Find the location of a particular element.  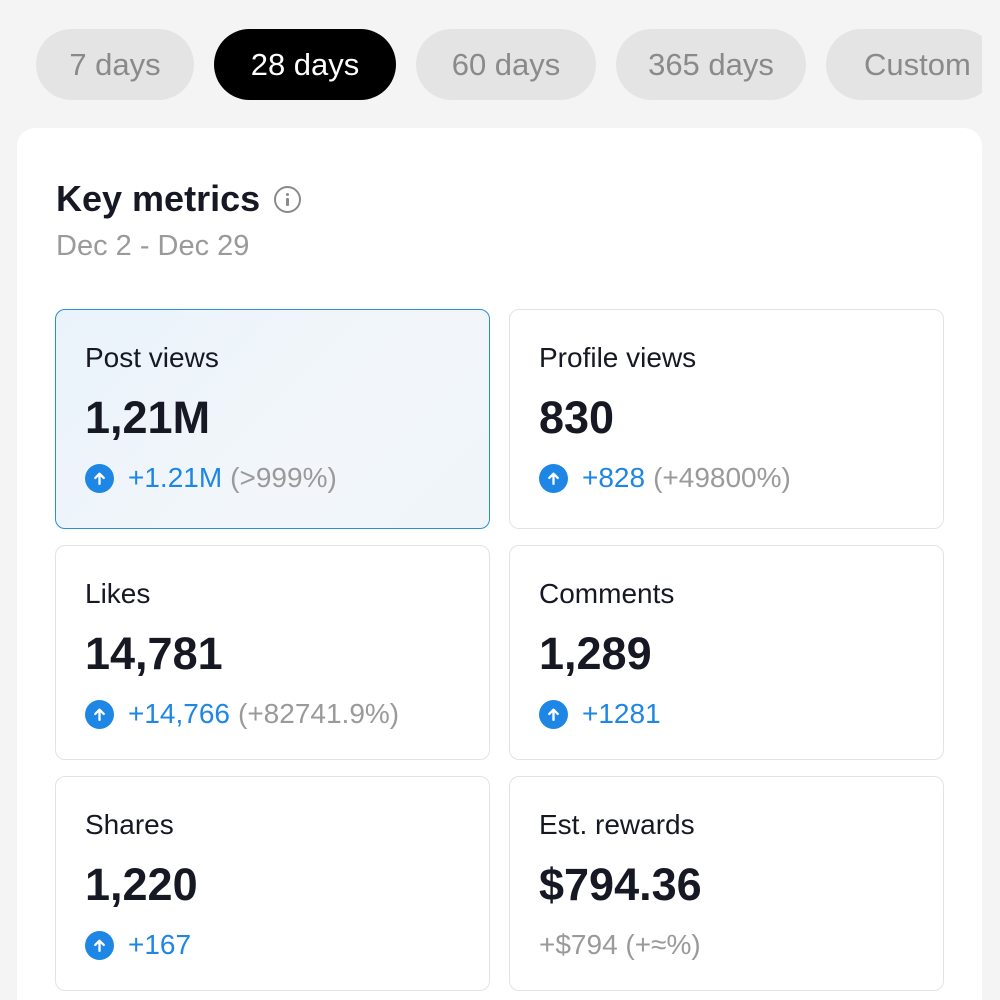

metric-delta: +$794 (+≈%) is located at coordinates (620, 944).